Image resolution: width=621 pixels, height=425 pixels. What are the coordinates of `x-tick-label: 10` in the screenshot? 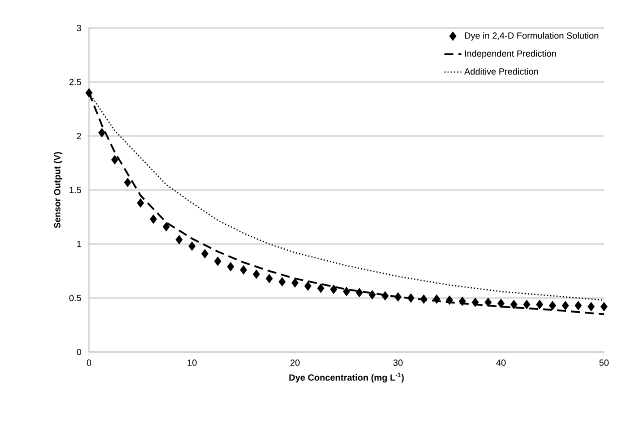 It's located at (192, 363).